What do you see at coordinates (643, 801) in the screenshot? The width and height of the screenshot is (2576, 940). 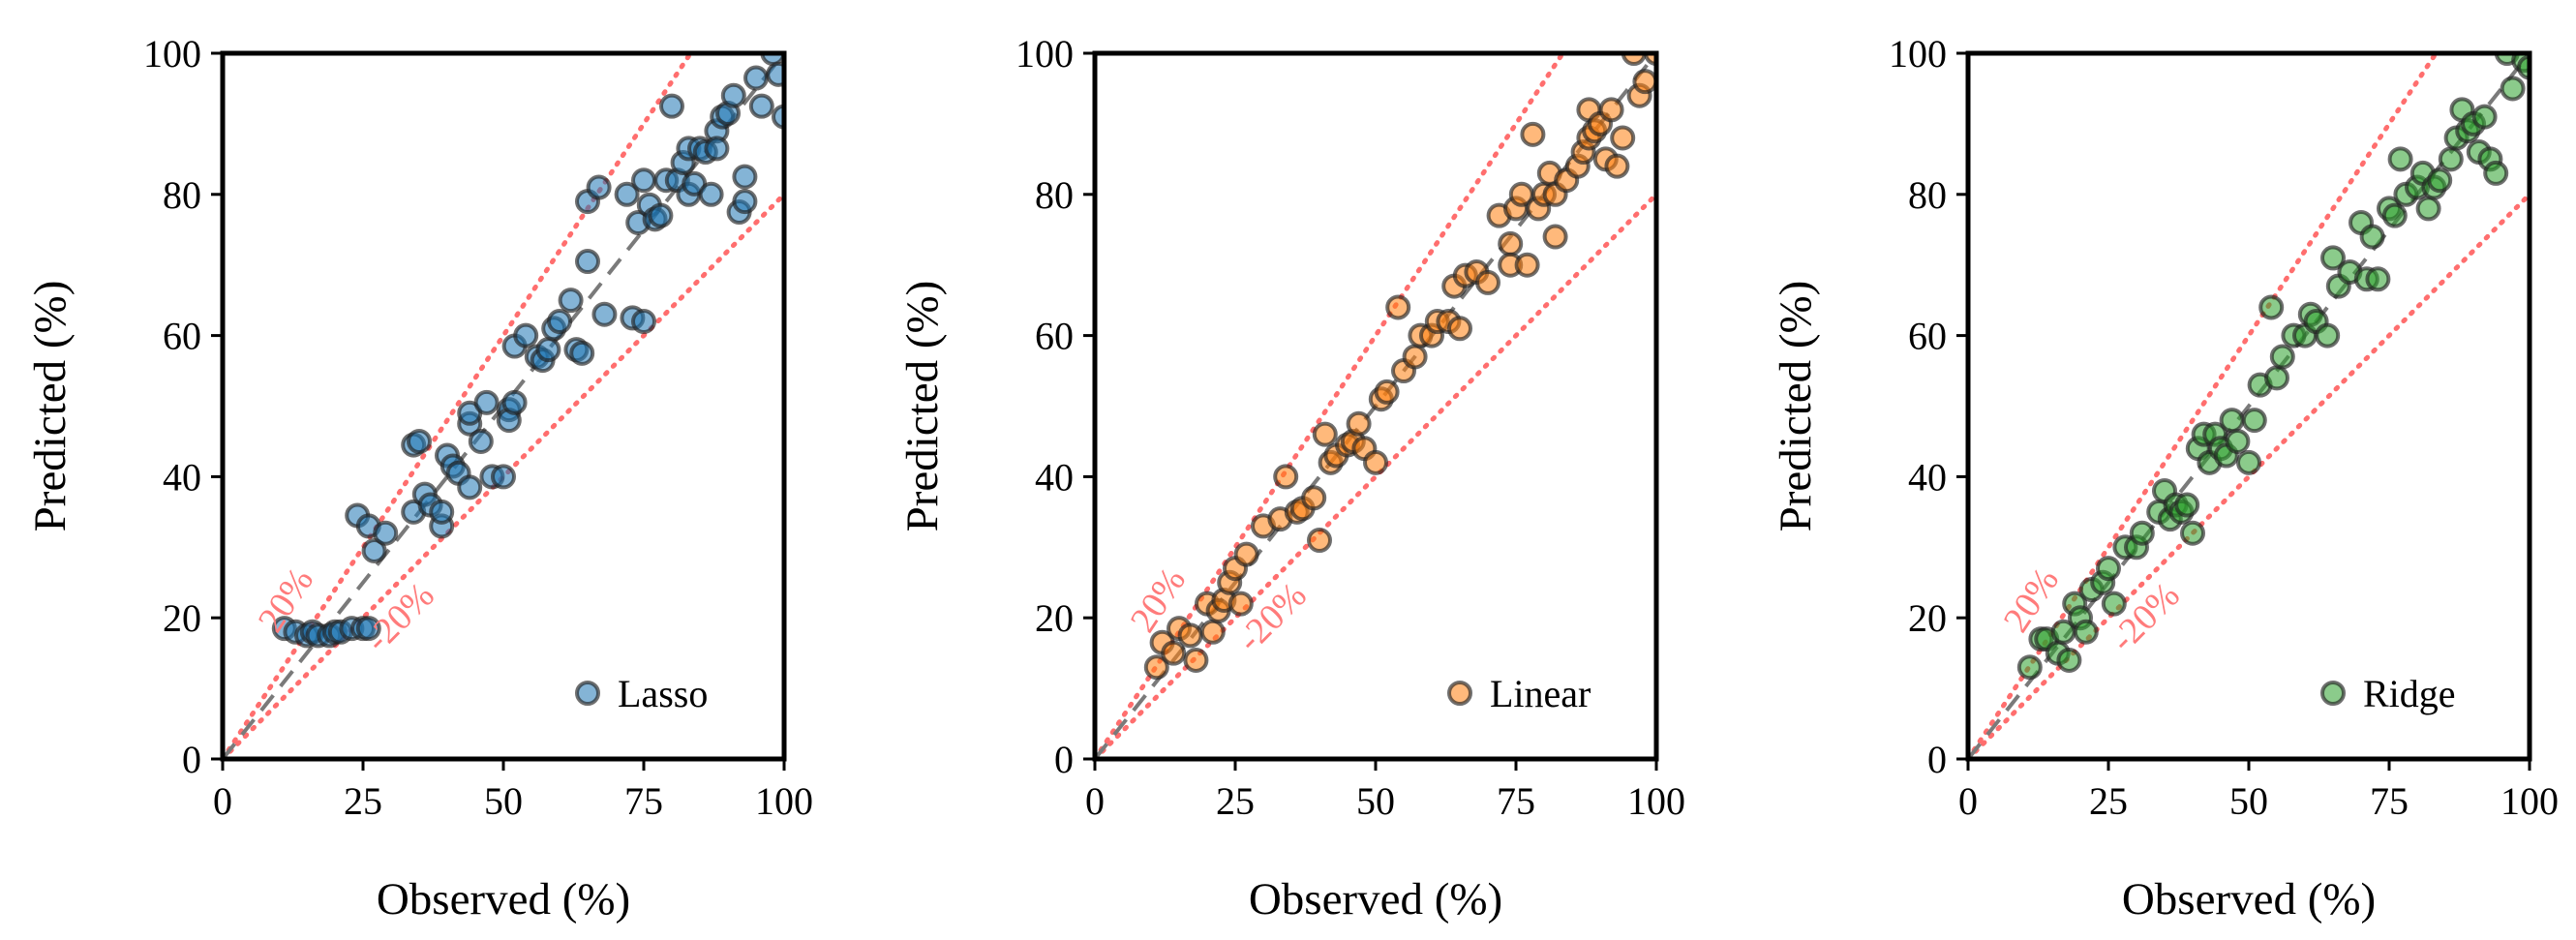 I see `x-tick-label: 75` at bounding box center [643, 801].